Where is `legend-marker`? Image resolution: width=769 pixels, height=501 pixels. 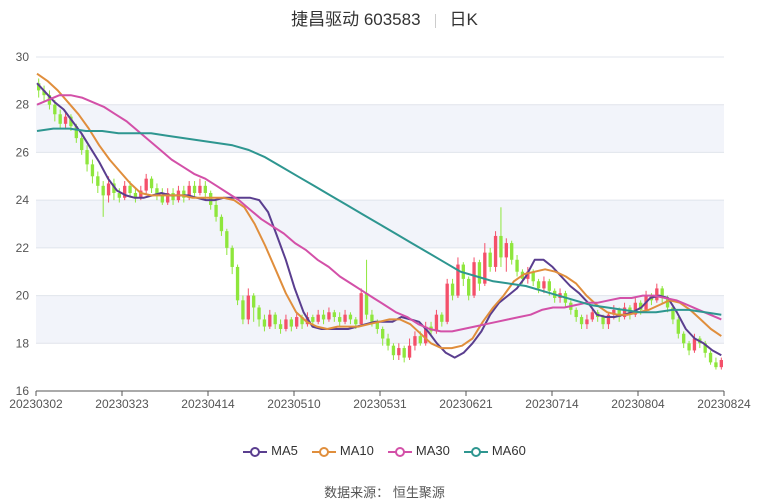 legend-marker is located at coordinates (475, 451).